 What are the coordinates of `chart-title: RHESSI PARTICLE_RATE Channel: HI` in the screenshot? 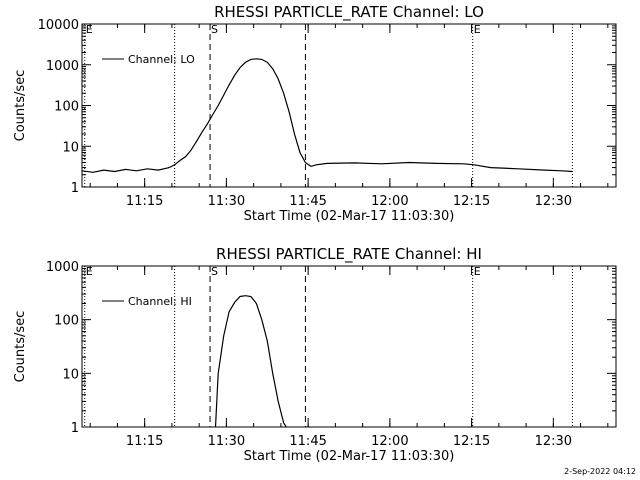 It's located at (349, 254).